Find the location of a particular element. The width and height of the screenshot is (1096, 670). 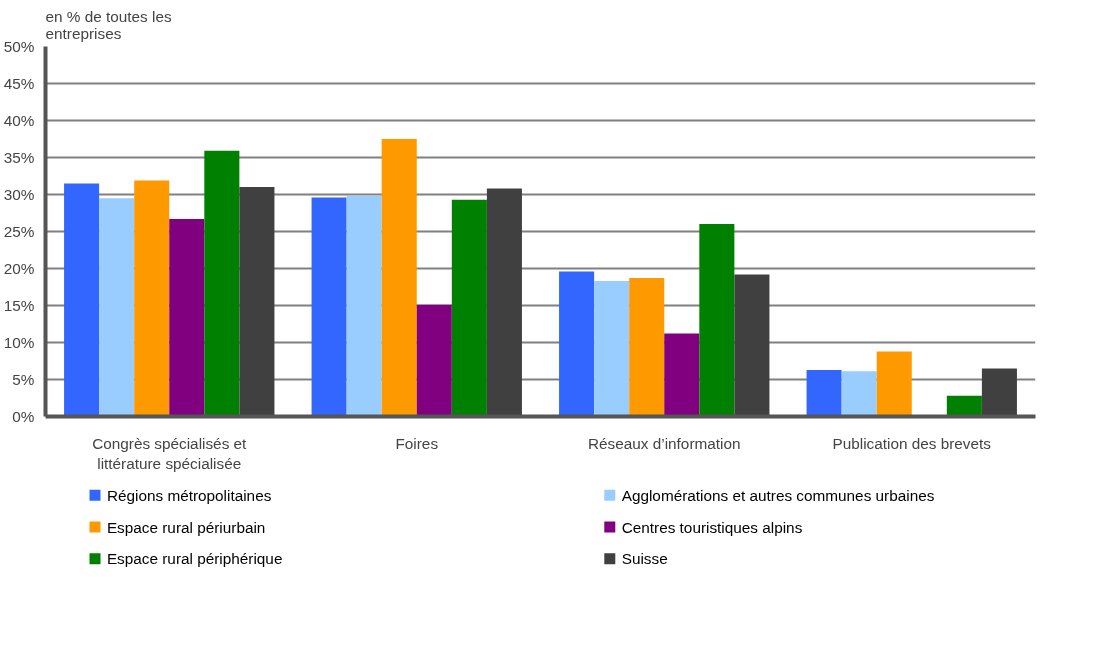

legend-label: Régions métropolitaines is located at coordinates (189, 495).